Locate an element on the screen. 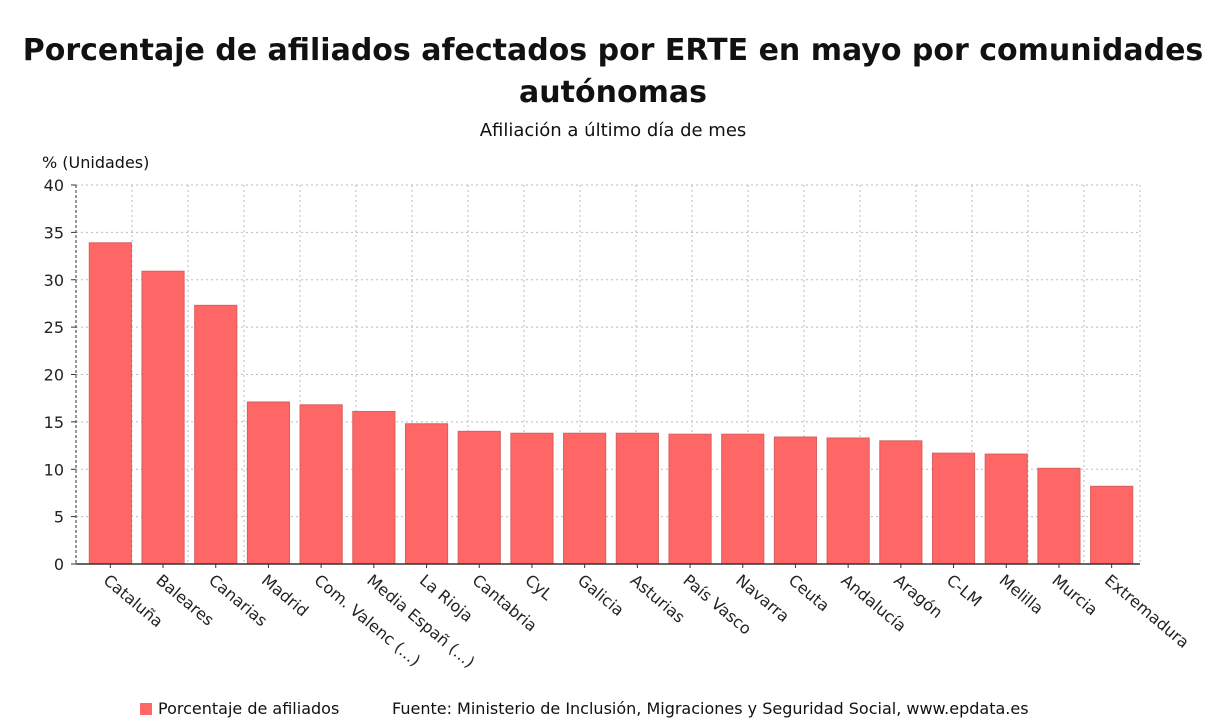 The image size is (1226, 720). y-tick-label: 30 is located at coordinates (54, 280).